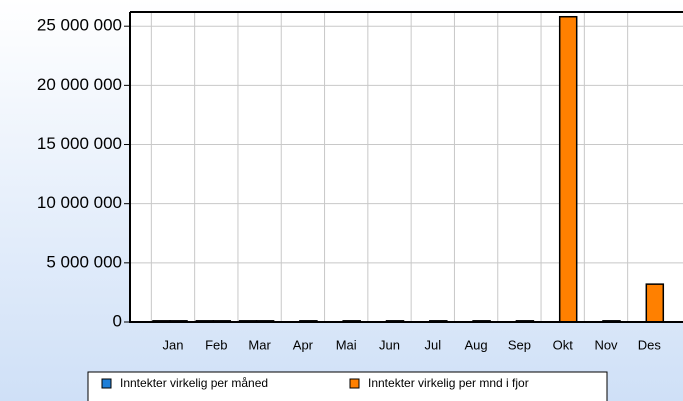 The width and height of the screenshot is (683, 401). What do you see at coordinates (432, 344) in the screenshot?
I see `x-tick-label: Jul` at bounding box center [432, 344].